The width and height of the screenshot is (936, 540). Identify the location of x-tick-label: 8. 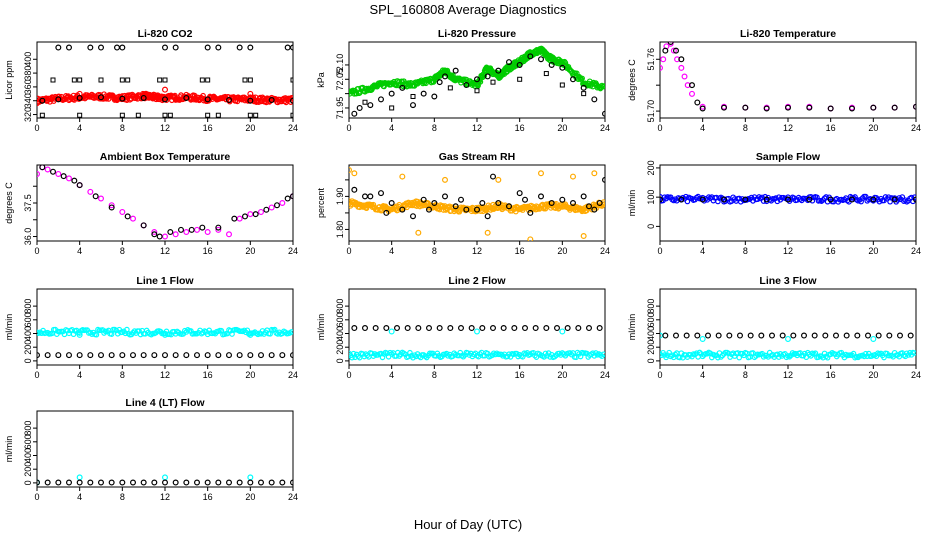
(122, 128).